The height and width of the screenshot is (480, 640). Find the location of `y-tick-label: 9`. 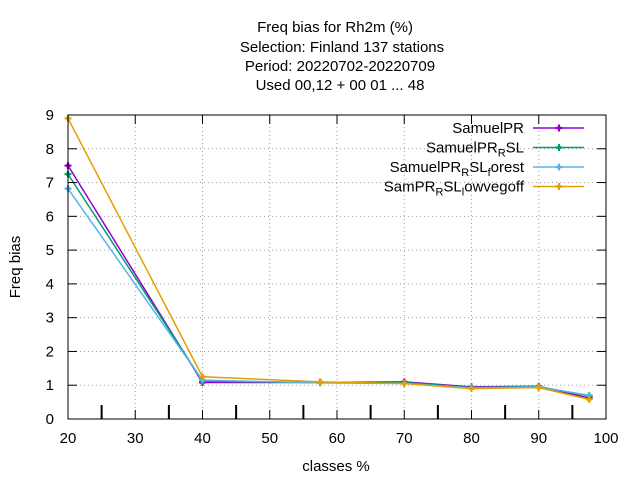

y-tick-label: 9 is located at coordinates (50, 115).